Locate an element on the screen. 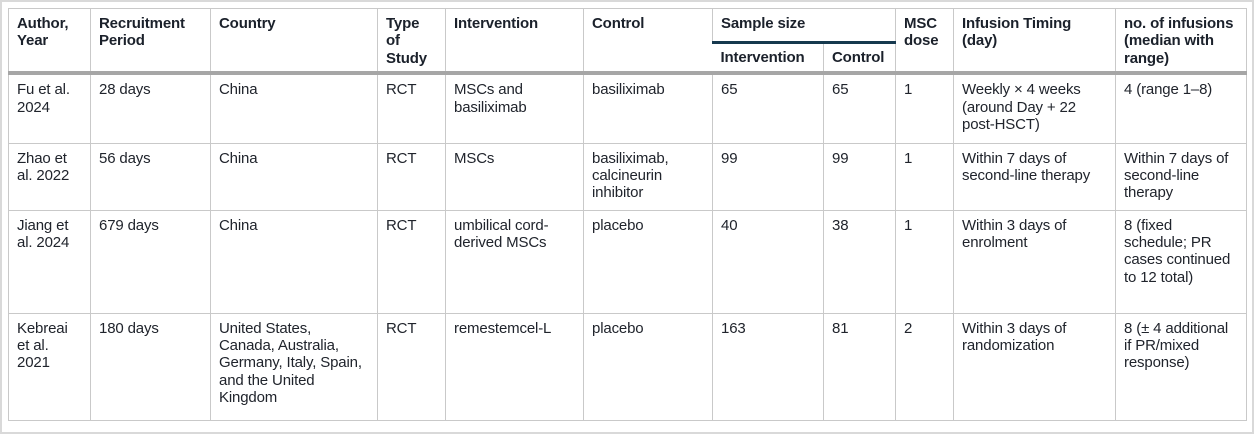  cell-control: basiliximab is located at coordinates (648, 107).